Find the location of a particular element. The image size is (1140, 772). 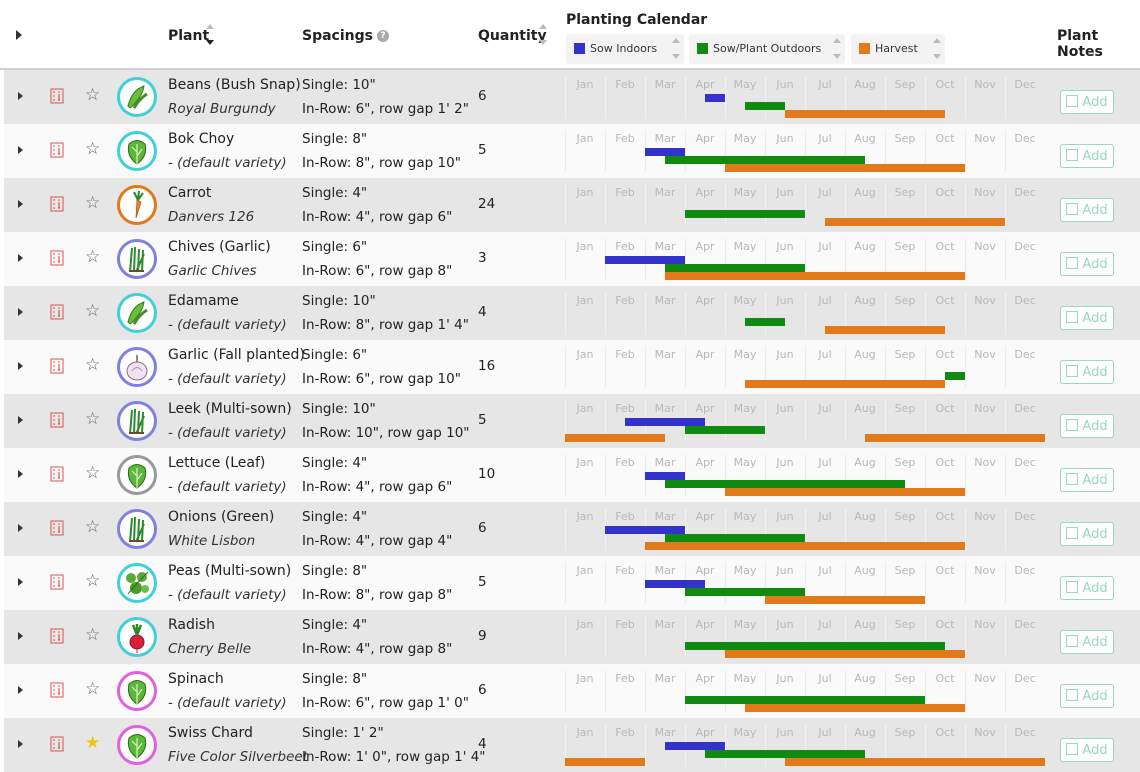

edit-icon is located at coordinates (1072, 479).